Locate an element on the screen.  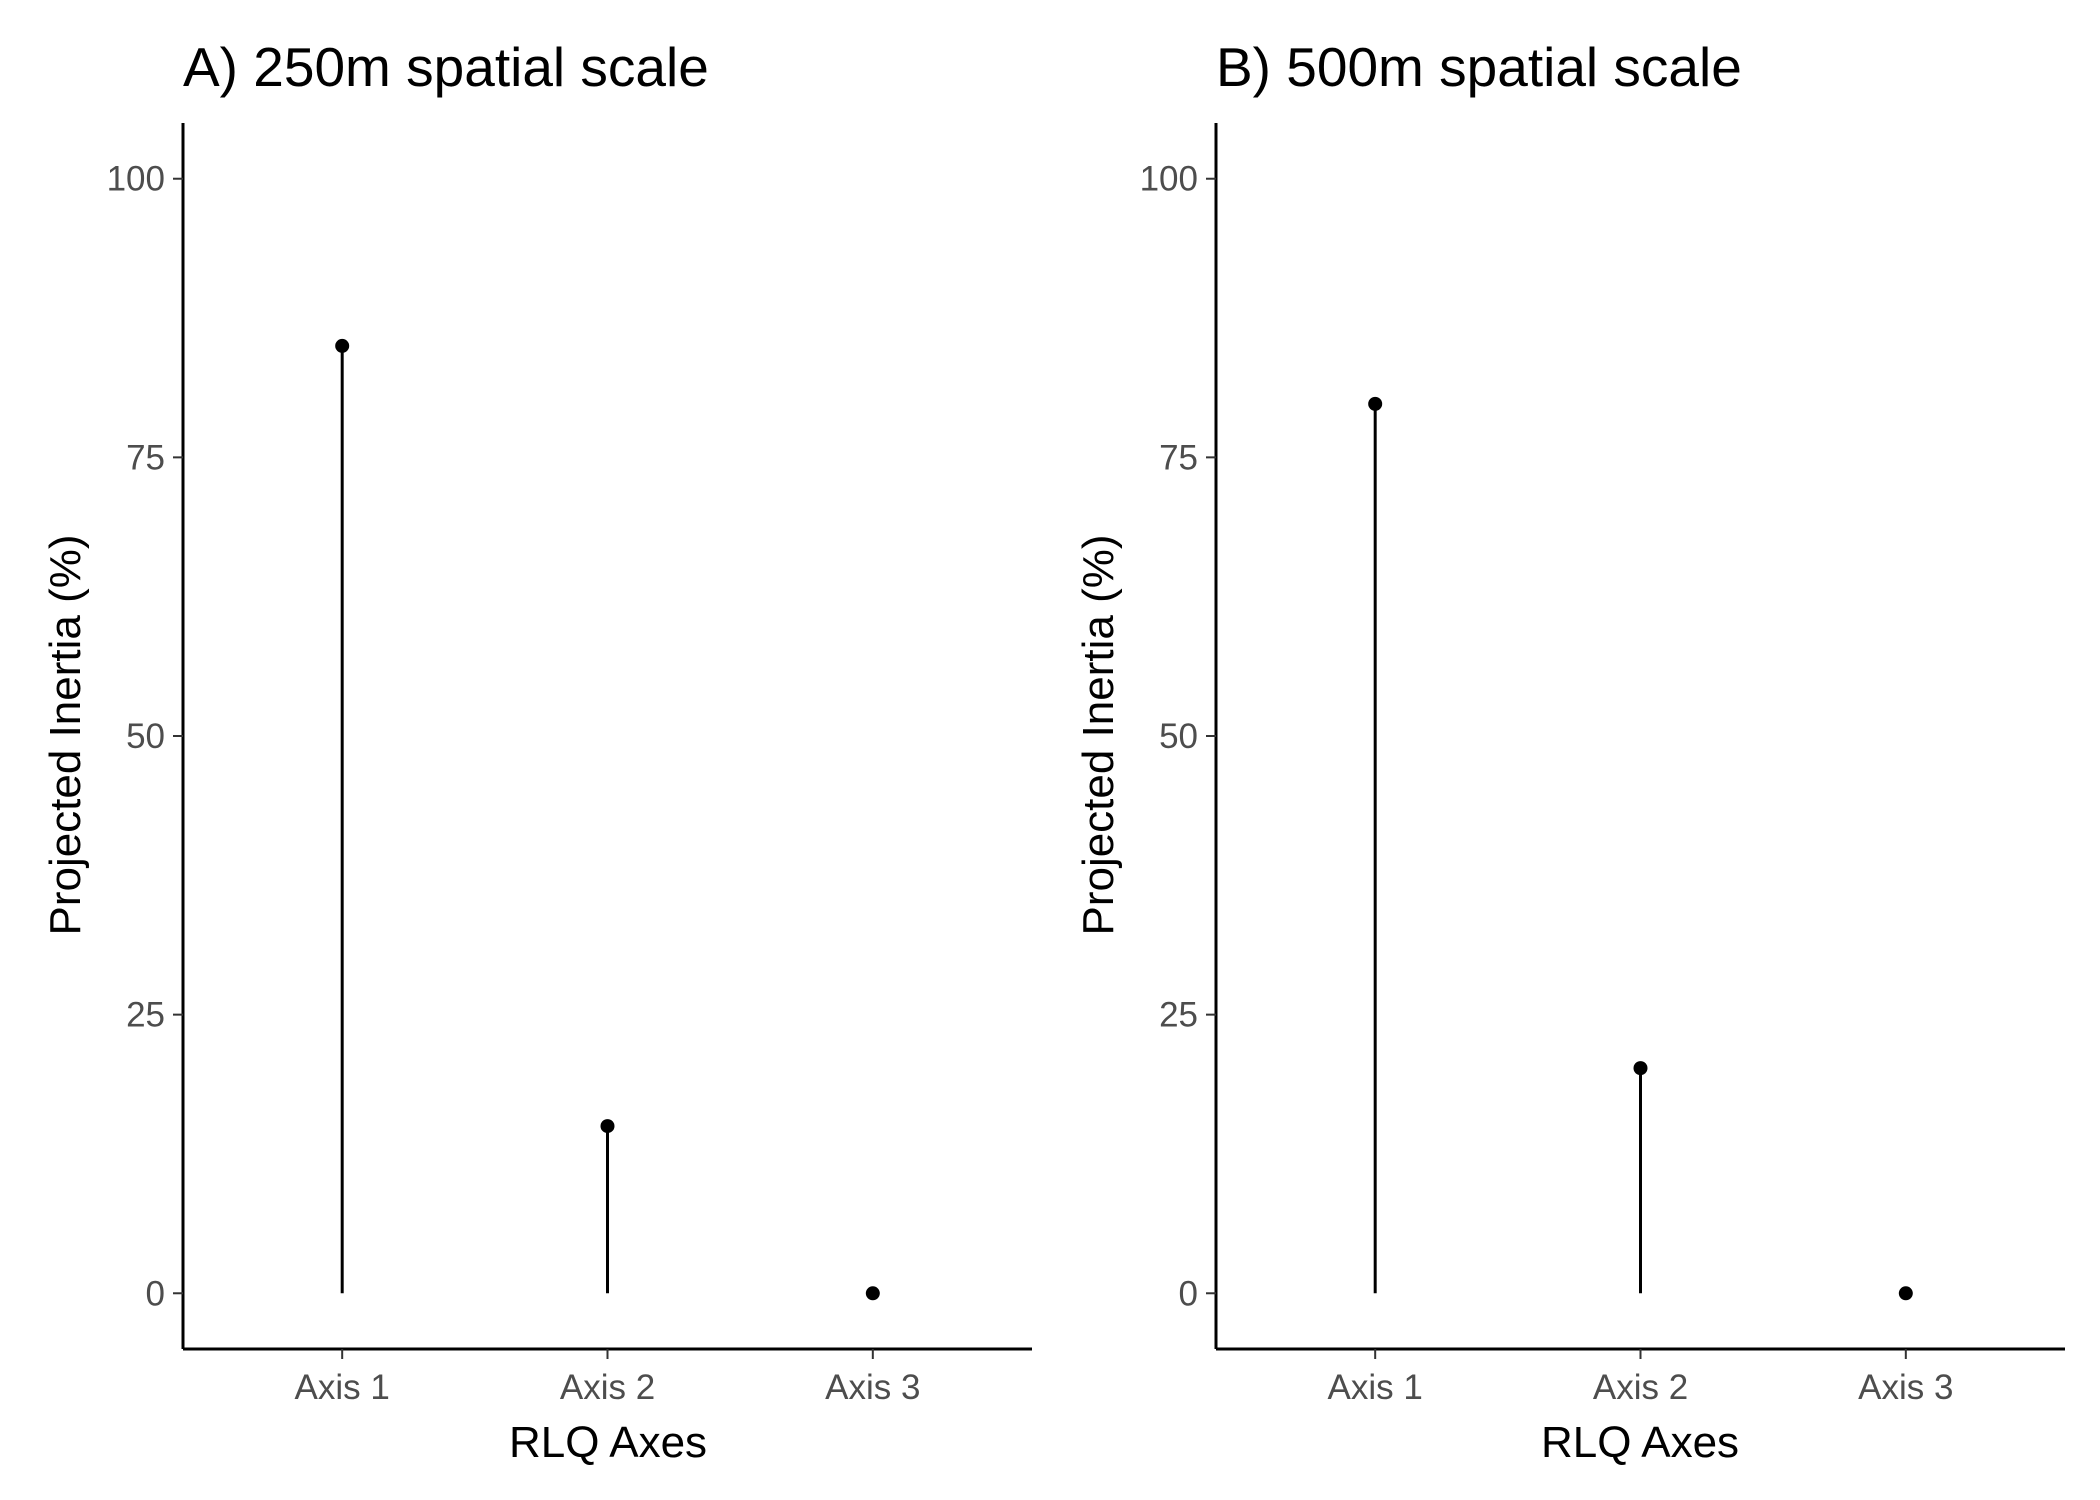
panel-a-y-tick-label: 75 is located at coordinates (145, 457).